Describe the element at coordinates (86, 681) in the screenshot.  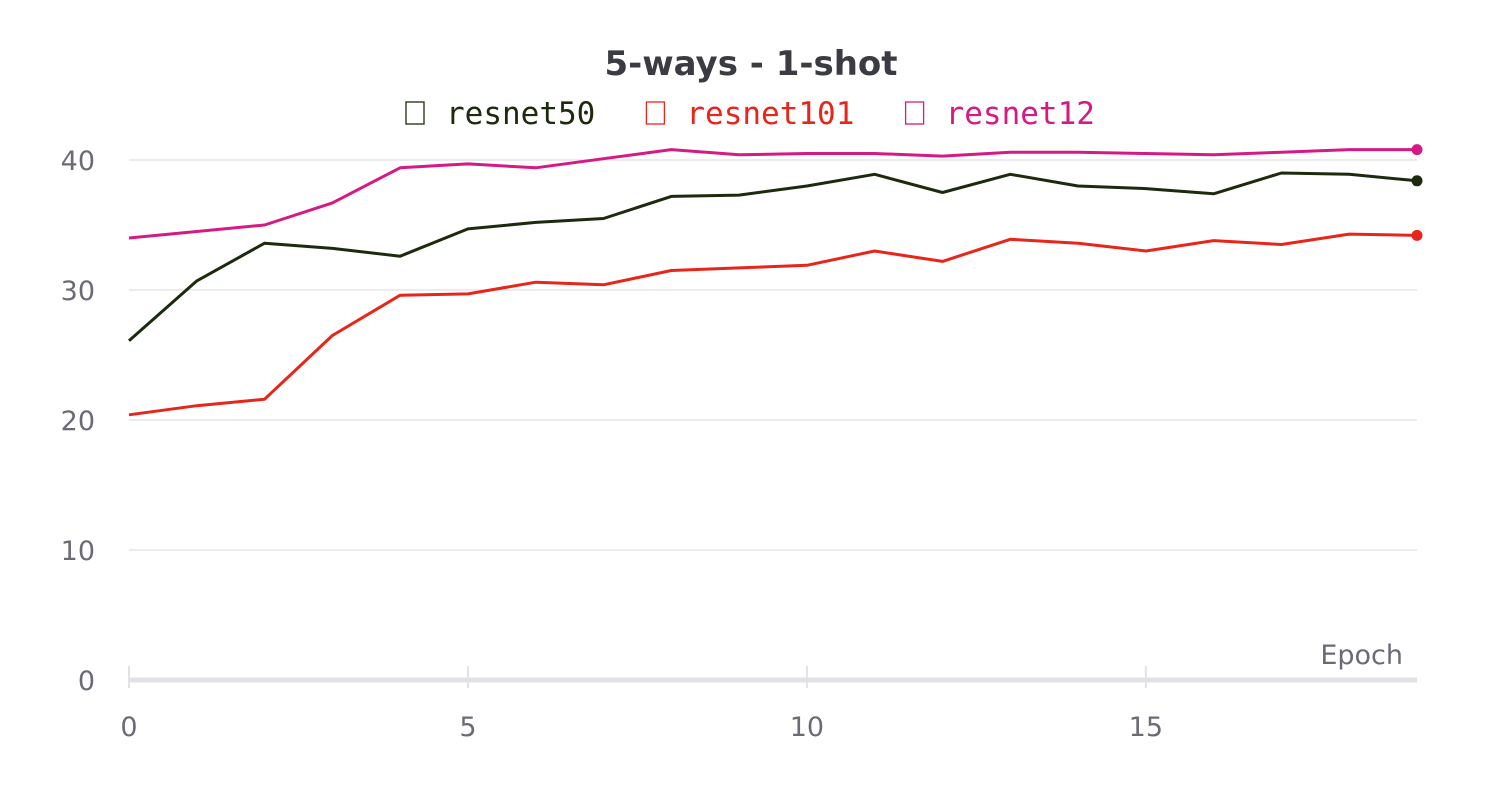
I see `y-tick-label: 0` at that location.